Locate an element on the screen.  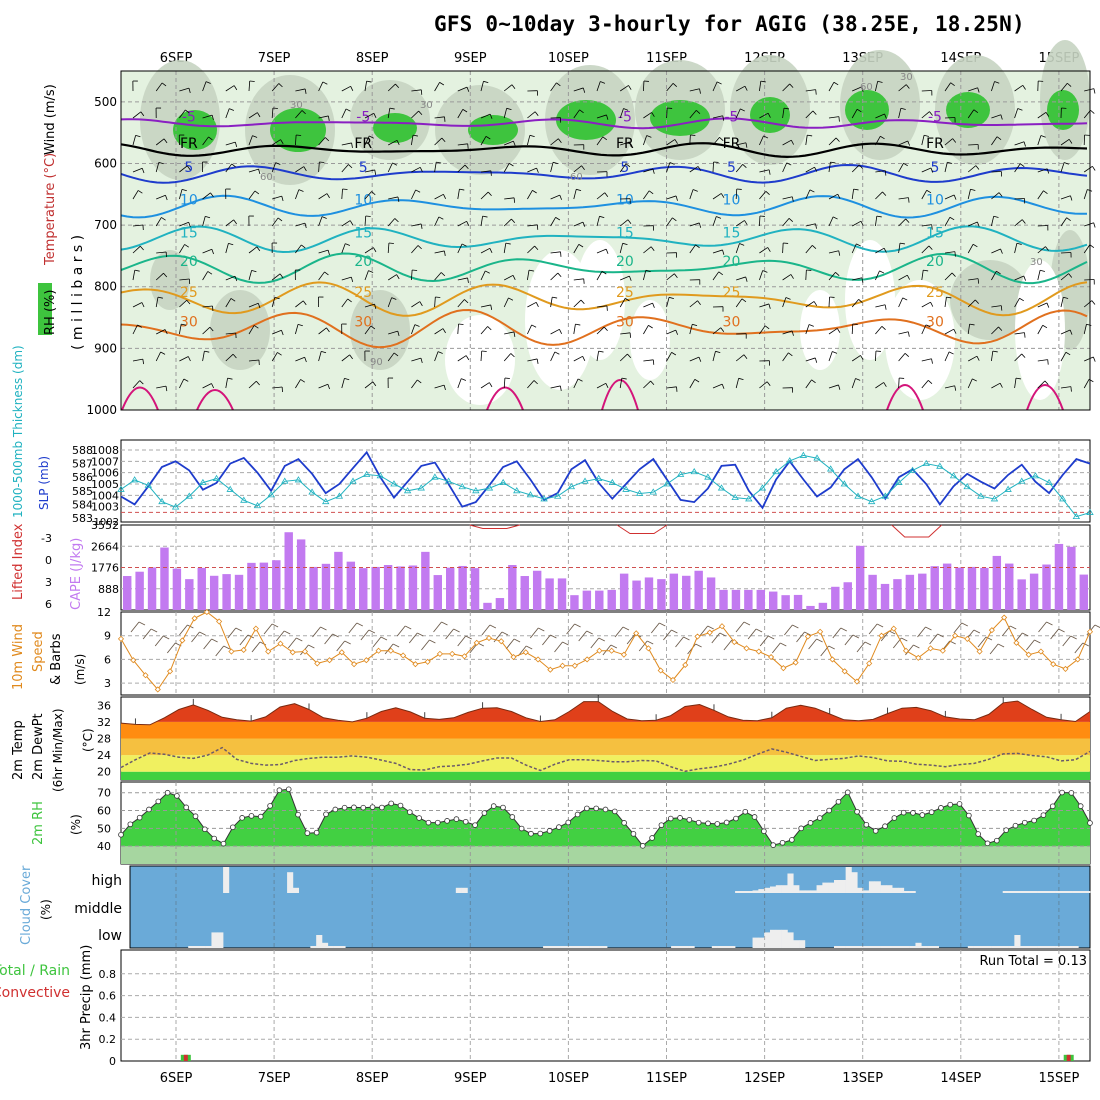
rh-dry-area is located at coordinates (650, 340).